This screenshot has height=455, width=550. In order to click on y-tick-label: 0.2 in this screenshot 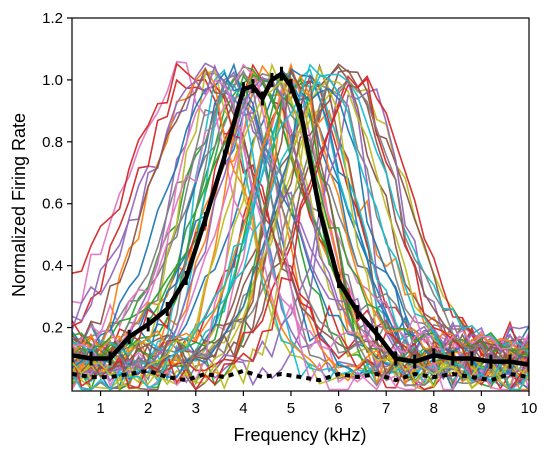, I will do `click(52, 328)`.